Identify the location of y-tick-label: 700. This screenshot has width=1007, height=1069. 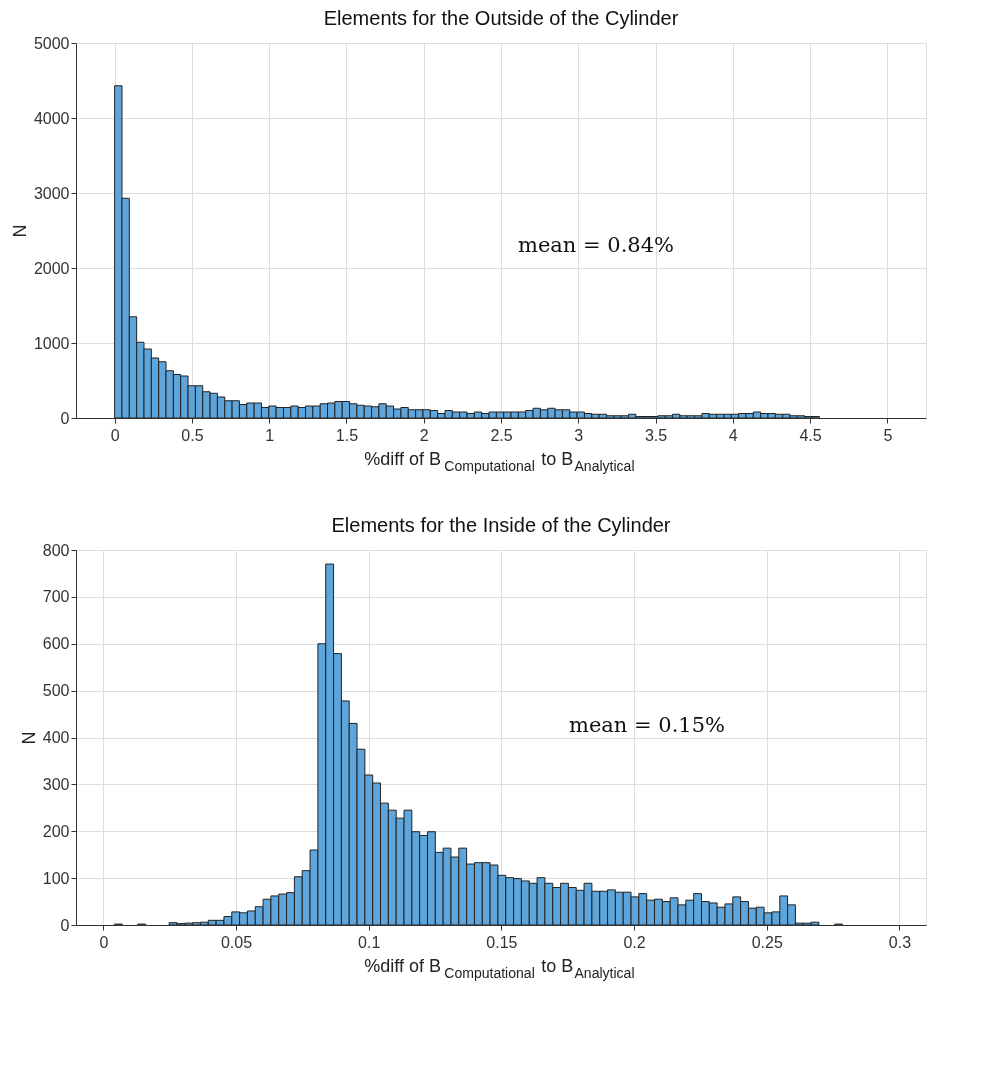
(56, 597).